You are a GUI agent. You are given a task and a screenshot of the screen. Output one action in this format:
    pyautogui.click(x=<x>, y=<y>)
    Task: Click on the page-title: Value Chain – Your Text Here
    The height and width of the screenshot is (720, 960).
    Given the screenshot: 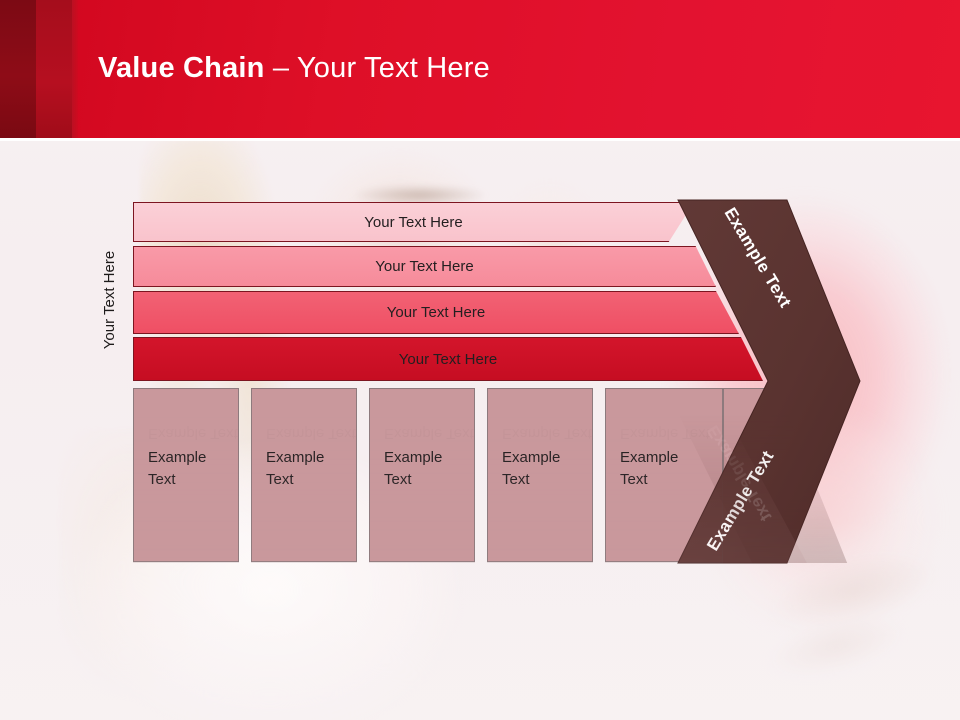 What is the action you would take?
    pyautogui.click(x=294, y=68)
    